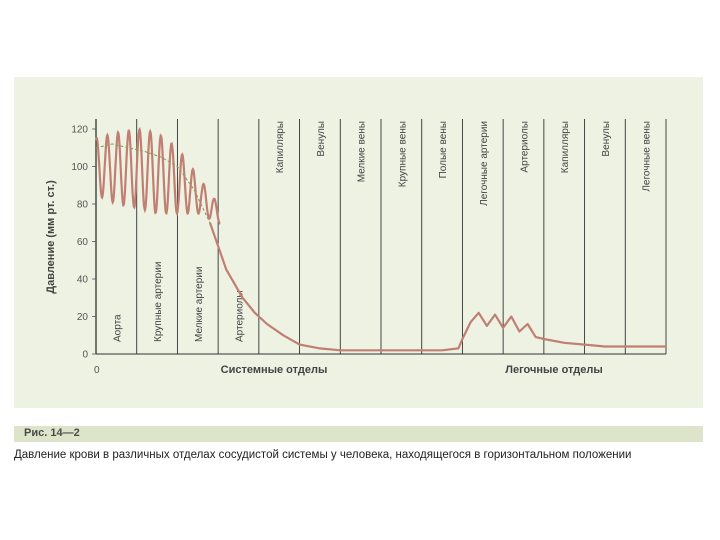 This screenshot has width=720, height=540. I want to click on y-tick-label: 40, so click(83, 280).